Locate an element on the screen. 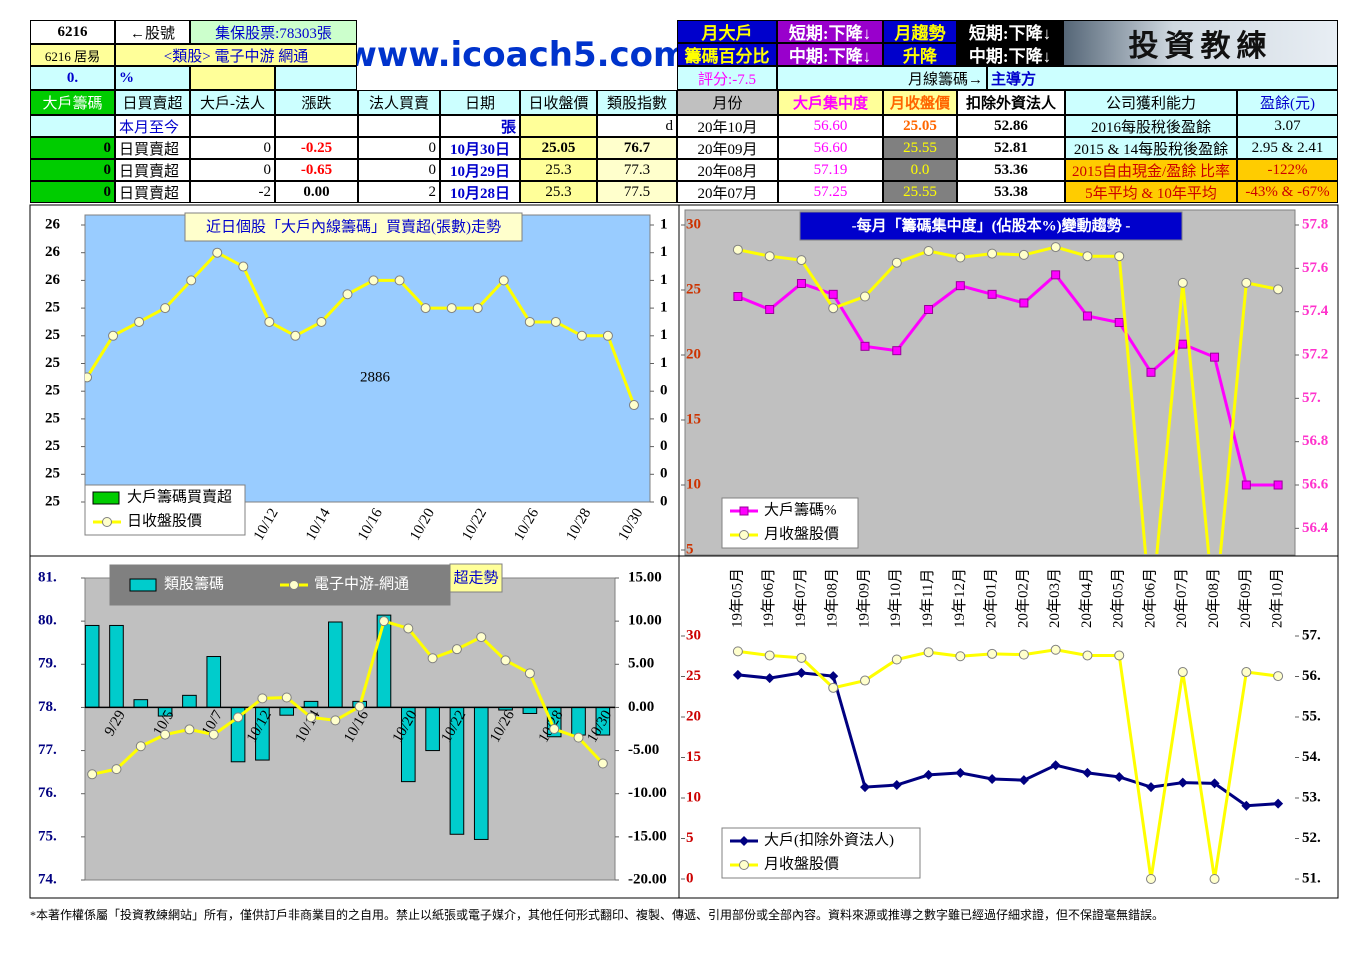 The height and width of the screenshot is (967, 1366). y2-tick-label: -10.00 is located at coordinates (647, 793).